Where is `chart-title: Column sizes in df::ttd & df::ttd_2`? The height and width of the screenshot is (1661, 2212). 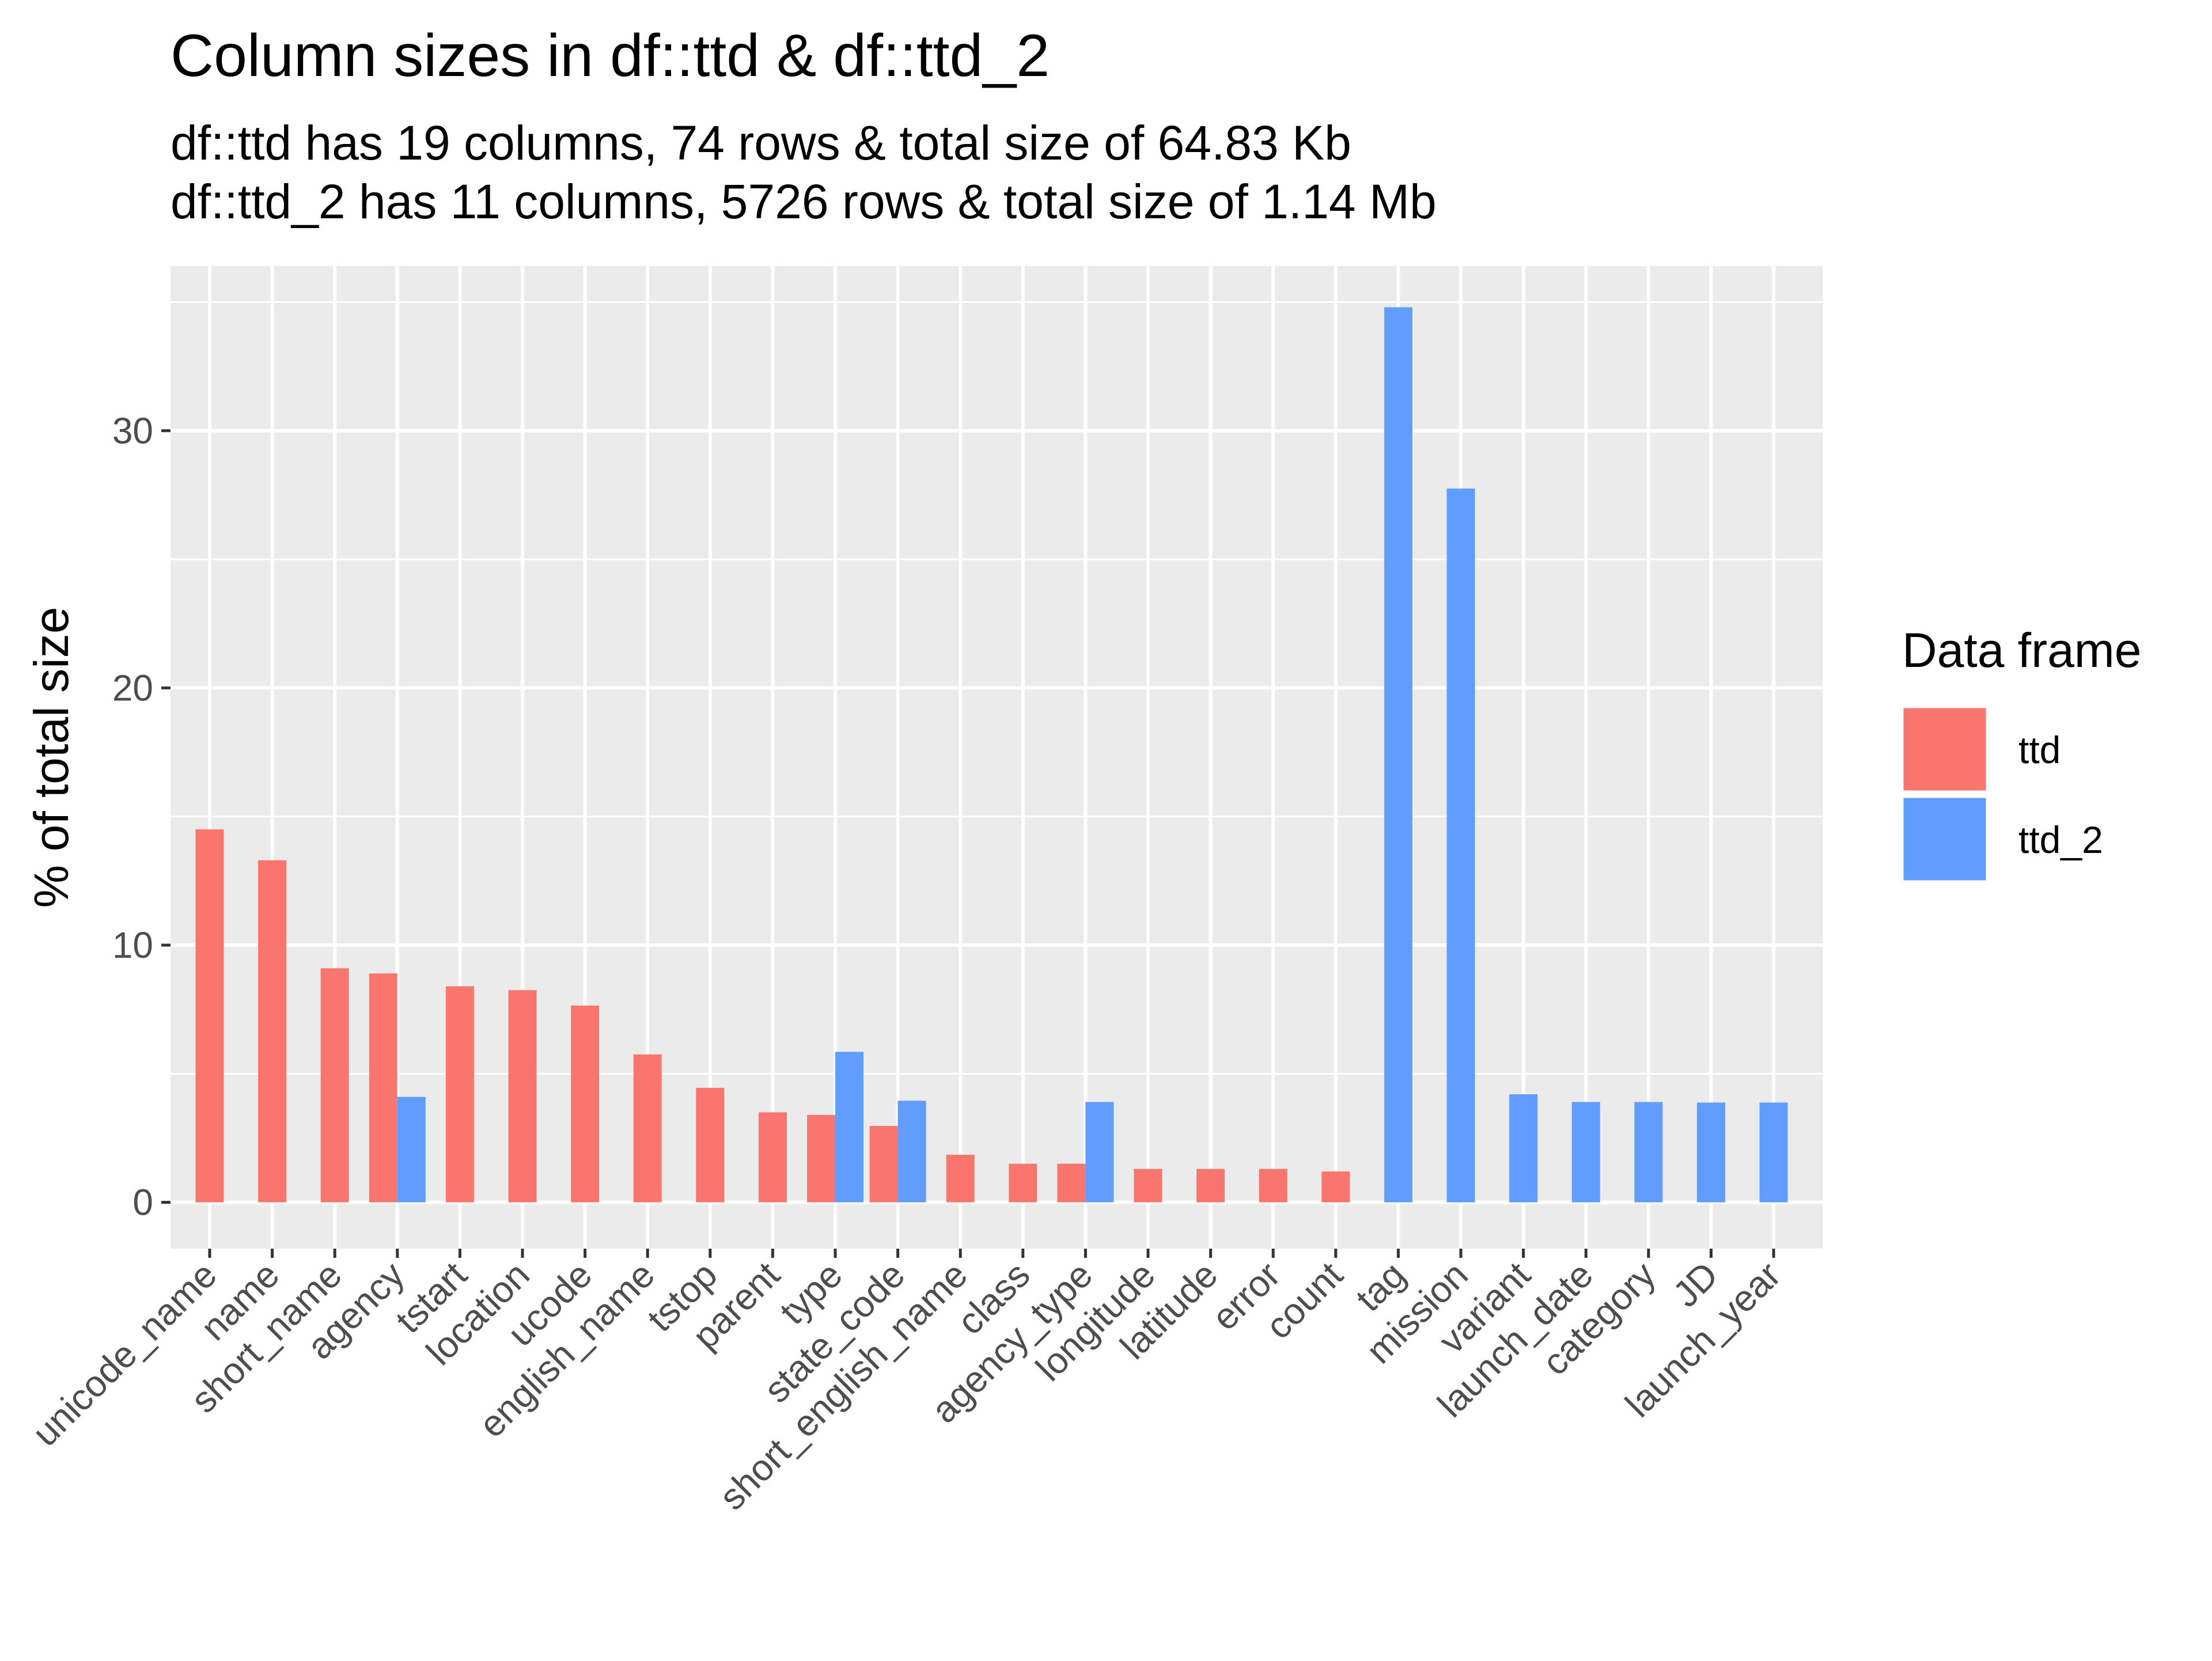
chart-title: Column sizes in df::ttd & df::ttd_2 is located at coordinates (610, 55).